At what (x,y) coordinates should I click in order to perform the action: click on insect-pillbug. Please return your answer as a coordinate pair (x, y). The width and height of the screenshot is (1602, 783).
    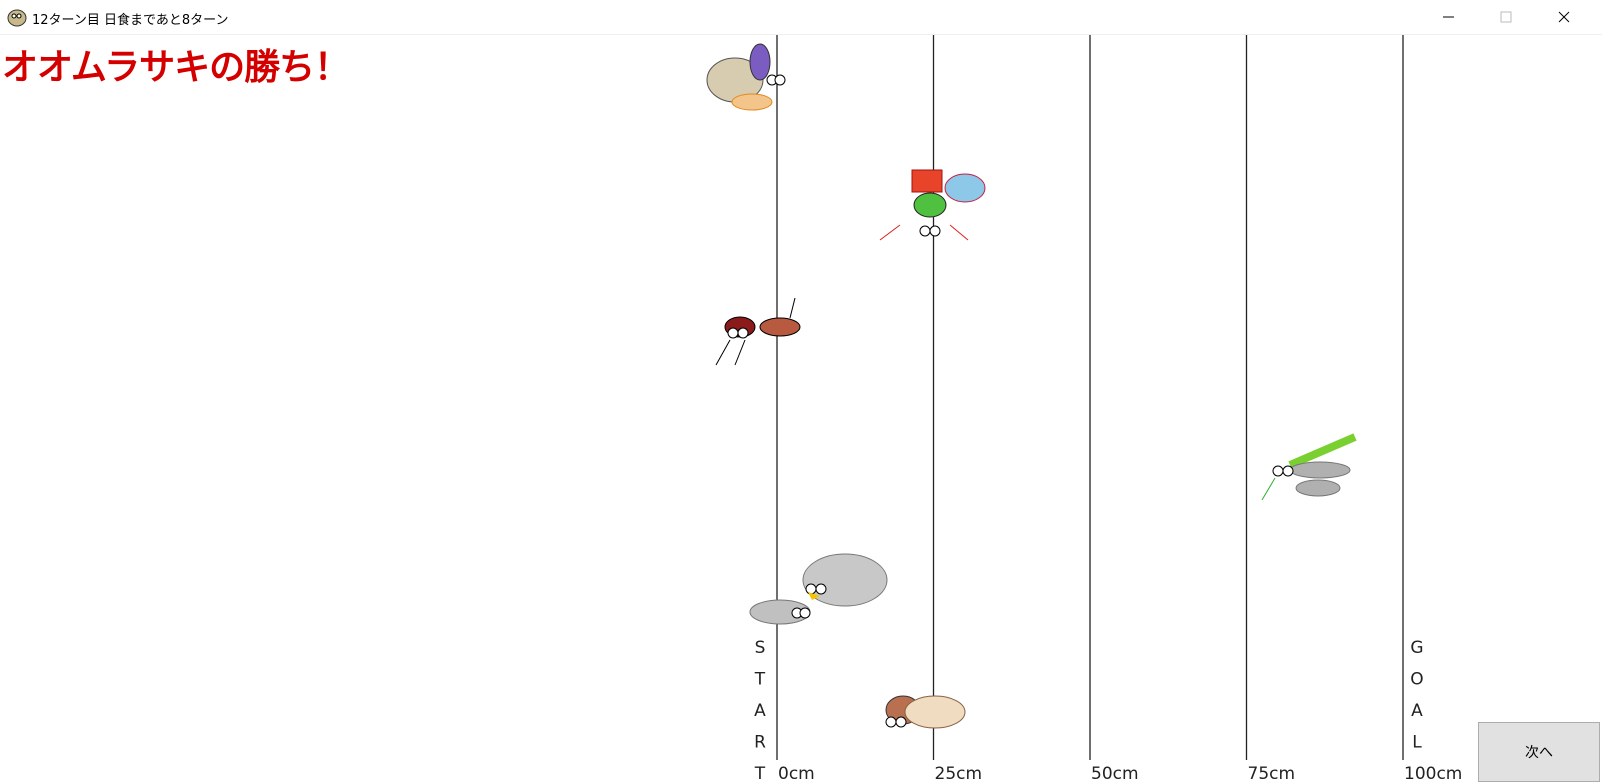
    Looking at the image, I should click on (780, 612).